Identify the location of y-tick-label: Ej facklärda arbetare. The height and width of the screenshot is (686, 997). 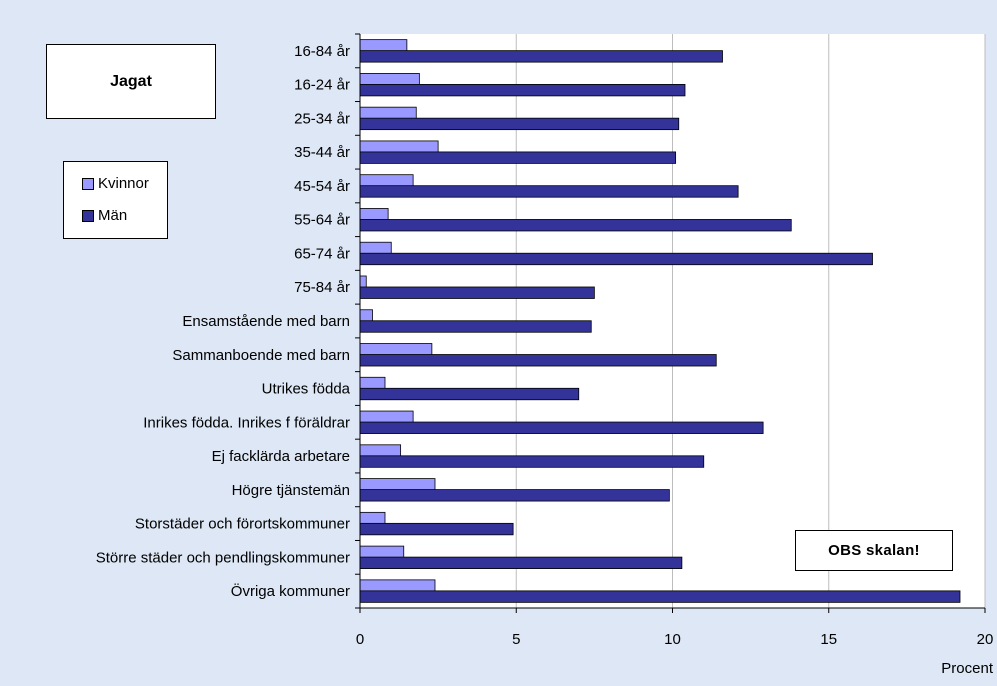
(281, 456).